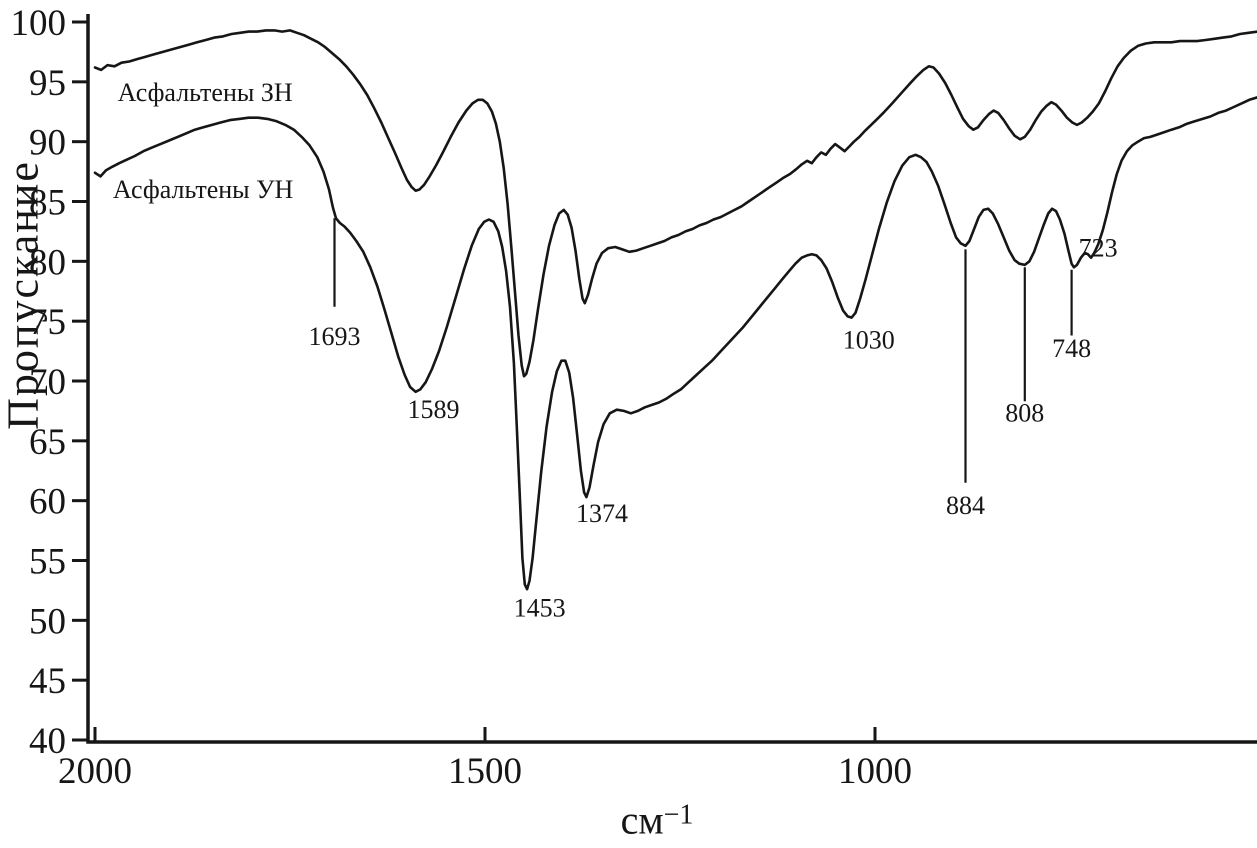 The width and height of the screenshot is (1257, 848). I want to click on y-tick-label: 45, so click(47, 681).